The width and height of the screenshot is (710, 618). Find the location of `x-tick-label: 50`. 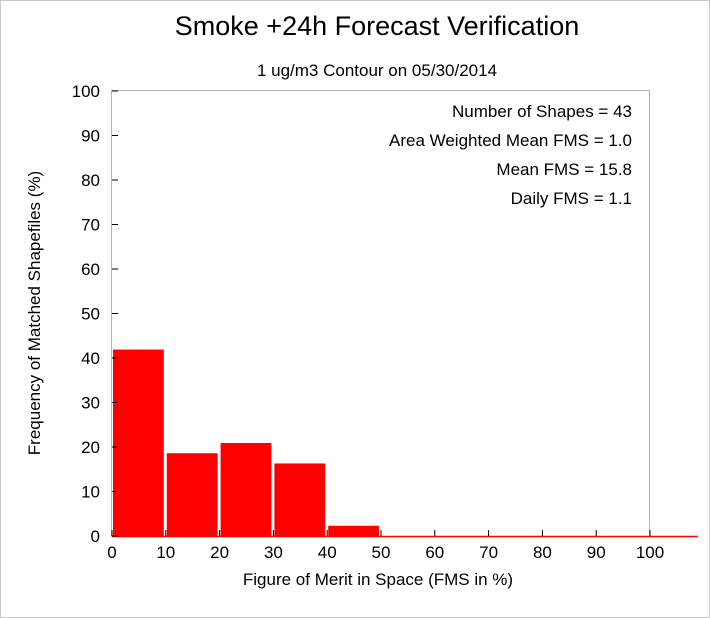

x-tick-label: 50 is located at coordinates (381, 552).